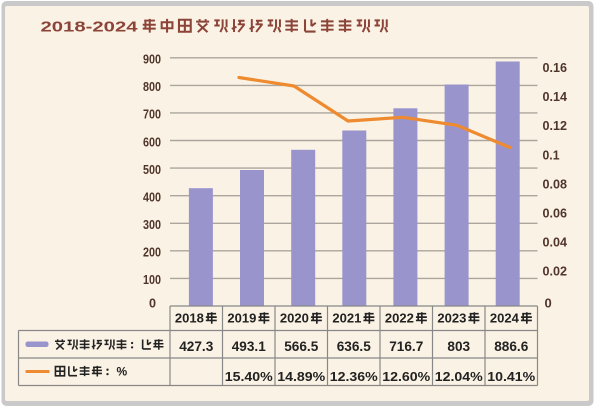 Image resolution: width=600 pixels, height=407 pixels. Describe the element at coordinates (511, 376) in the screenshot. I see `svg-text: 10.41%` at that location.